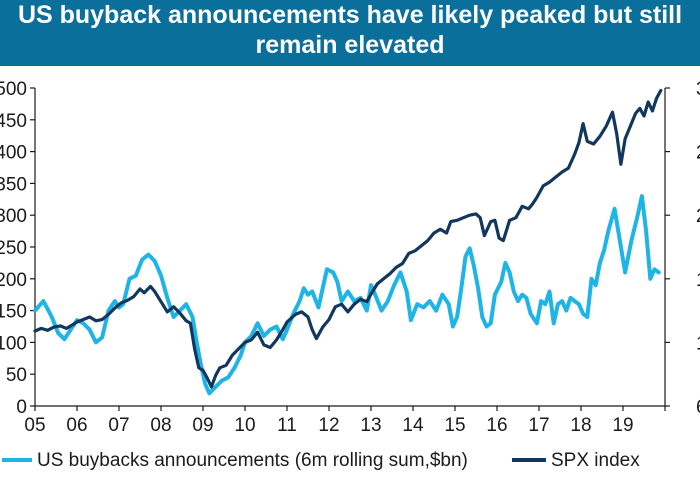 This screenshot has height=500, width=700. What do you see at coordinates (595, 460) in the screenshot?
I see `legend-label-spx: SPX index` at bounding box center [595, 460].